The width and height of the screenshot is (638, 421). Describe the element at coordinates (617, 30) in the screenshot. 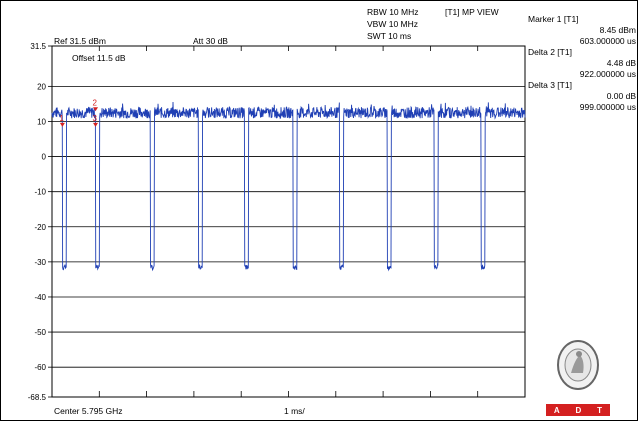

I see `marker1-value: 8.45 dBm` at that location.